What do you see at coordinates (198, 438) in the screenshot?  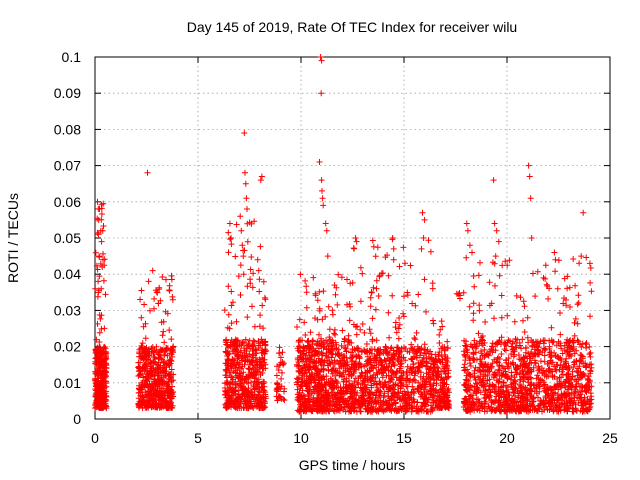 I see `x-tick-label: 5` at bounding box center [198, 438].